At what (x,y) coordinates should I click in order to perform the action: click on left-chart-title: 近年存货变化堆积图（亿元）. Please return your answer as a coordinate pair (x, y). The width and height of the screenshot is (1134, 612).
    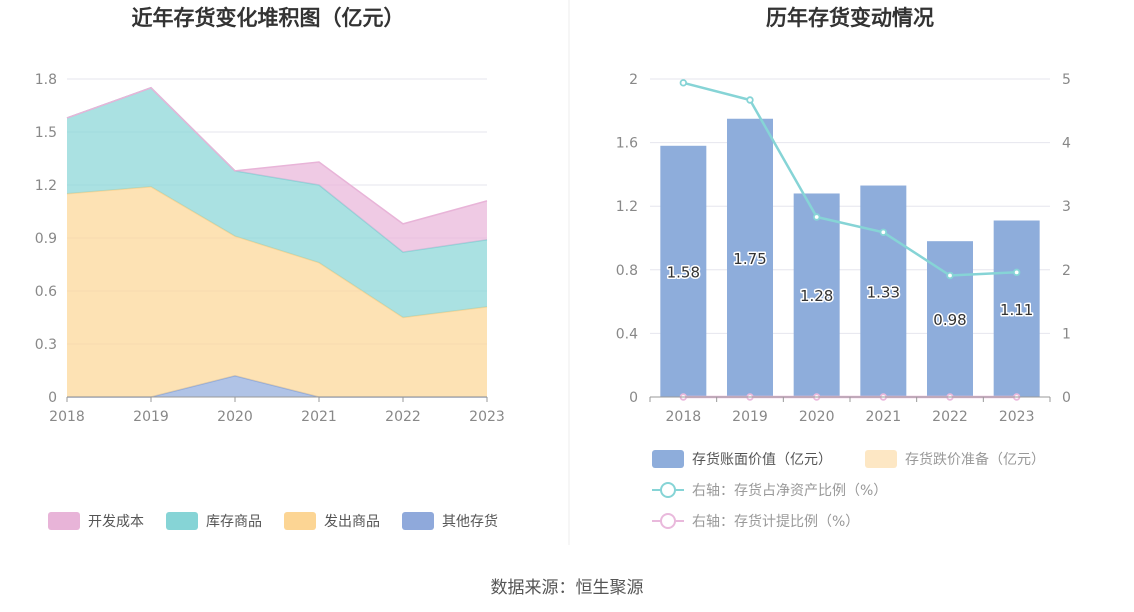
    Looking at the image, I should click on (268, 18).